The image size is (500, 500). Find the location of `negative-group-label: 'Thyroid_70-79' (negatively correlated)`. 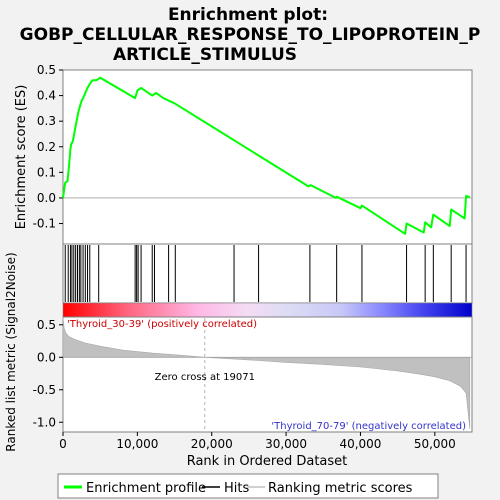

negative-group-label: 'Thyroid_70-79' (negatively correlated) is located at coordinates (368, 426).